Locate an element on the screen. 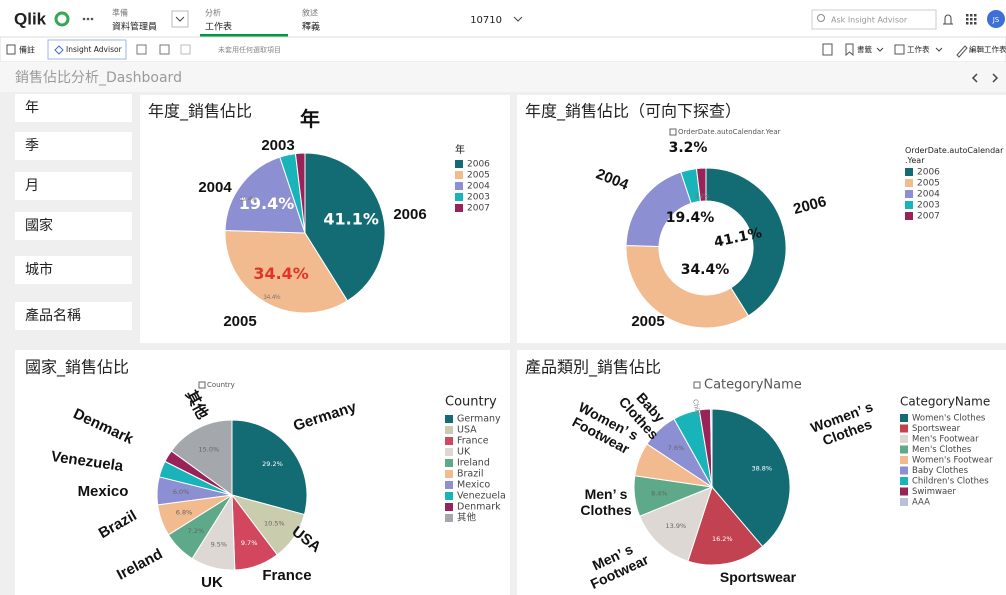 The width and height of the screenshot is (1006, 595). sheet-icon is located at coordinates (899, 49).